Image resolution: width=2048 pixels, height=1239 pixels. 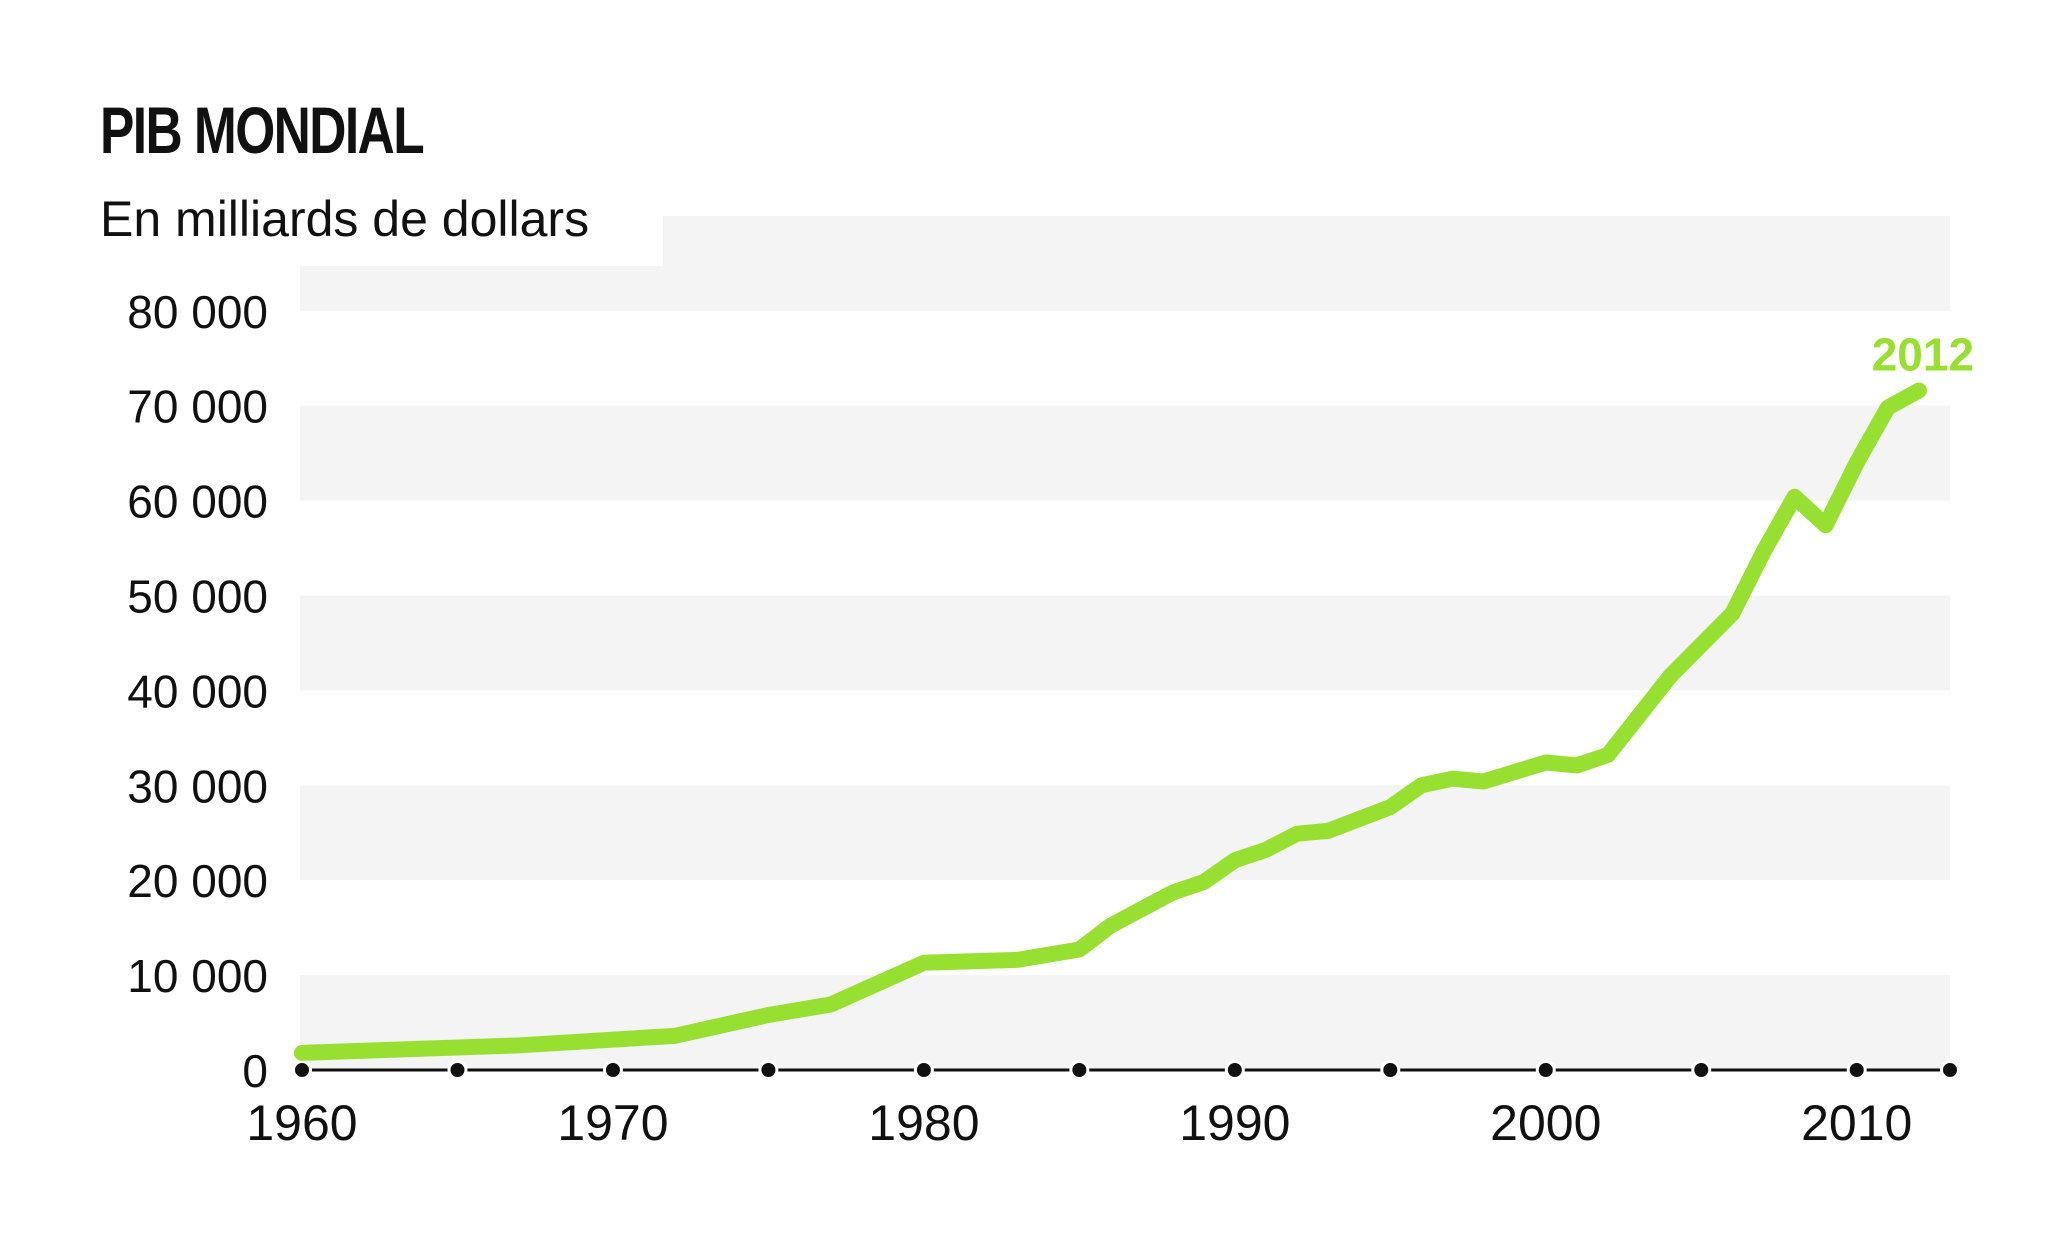 I want to click on y-tick-label: 20 000, so click(x=197, y=881).